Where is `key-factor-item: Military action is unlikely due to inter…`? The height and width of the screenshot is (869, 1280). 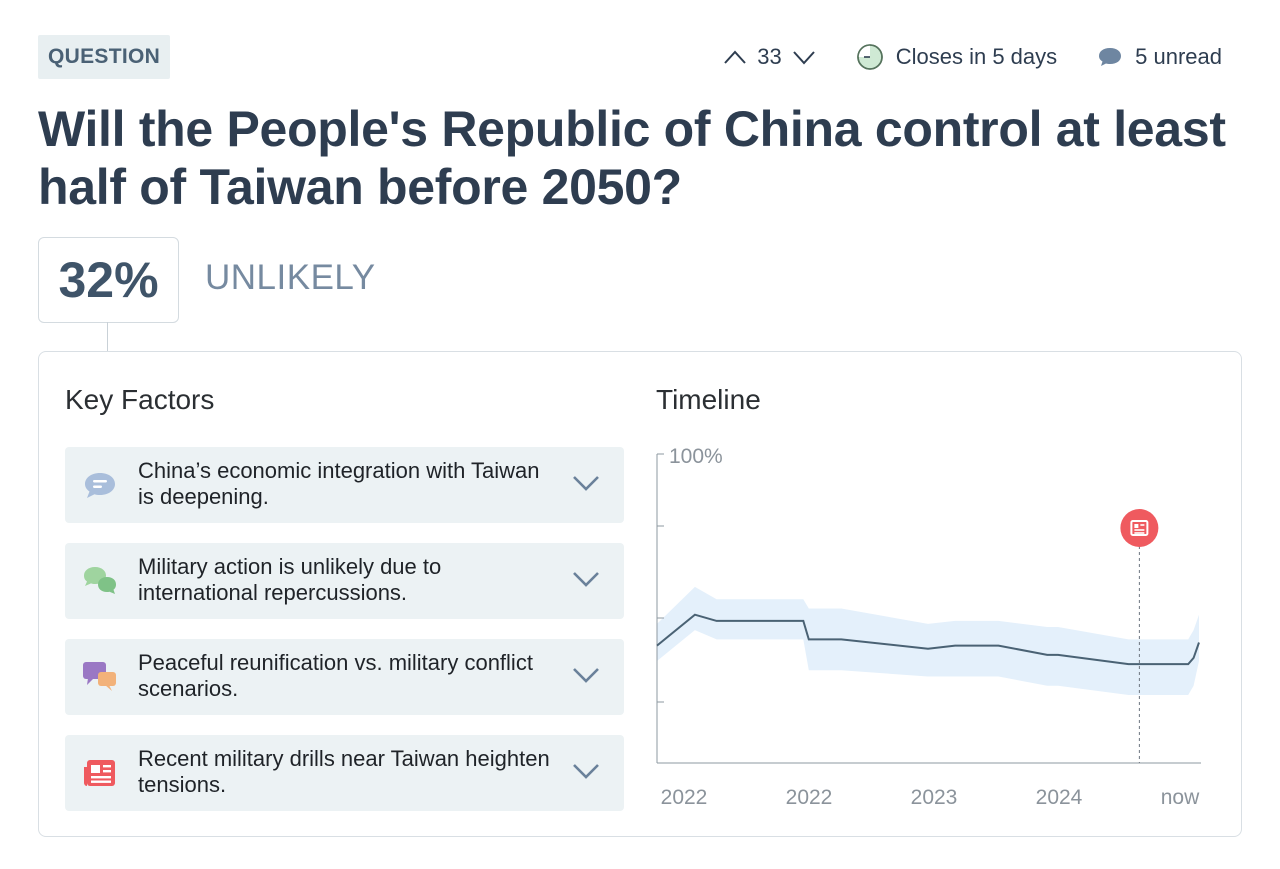 key-factor-item: Military action is unlikely due to inter… is located at coordinates (344, 581).